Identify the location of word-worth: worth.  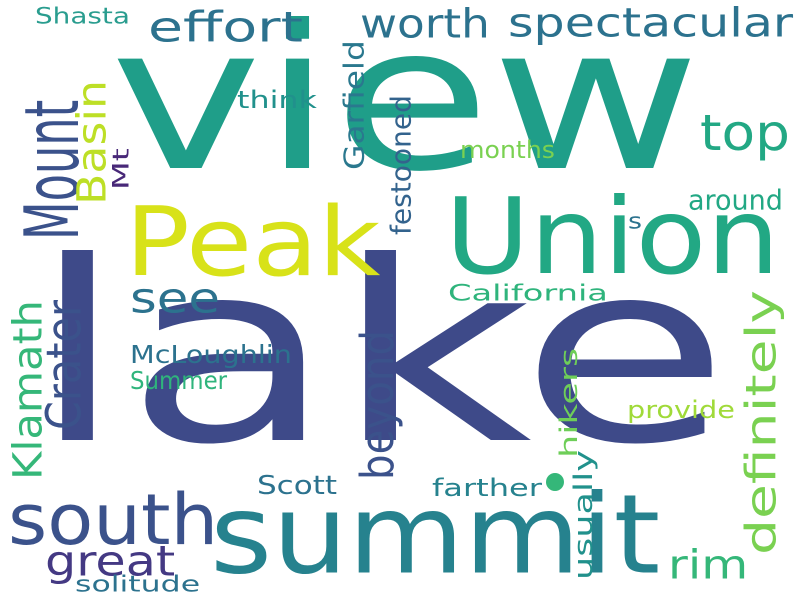
(425, 24).